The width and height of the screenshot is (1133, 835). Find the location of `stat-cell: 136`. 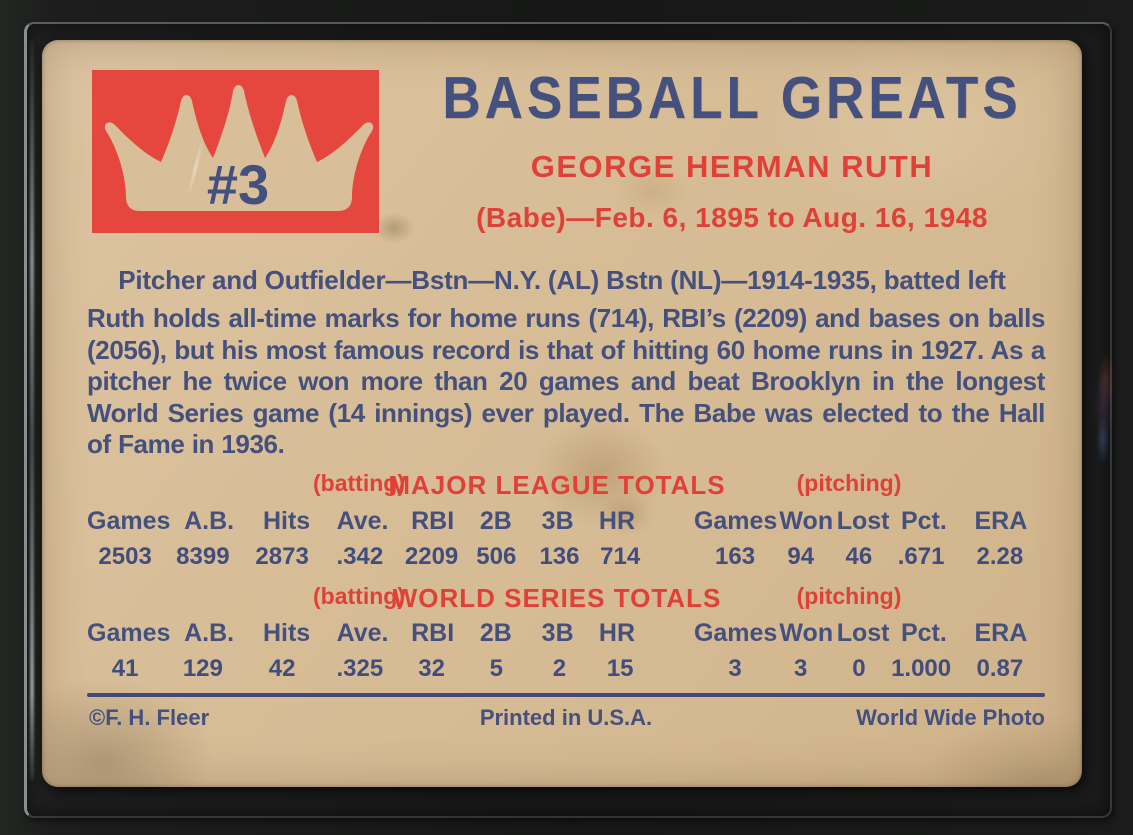

stat-cell: 136 is located at coordinates (559, 556).